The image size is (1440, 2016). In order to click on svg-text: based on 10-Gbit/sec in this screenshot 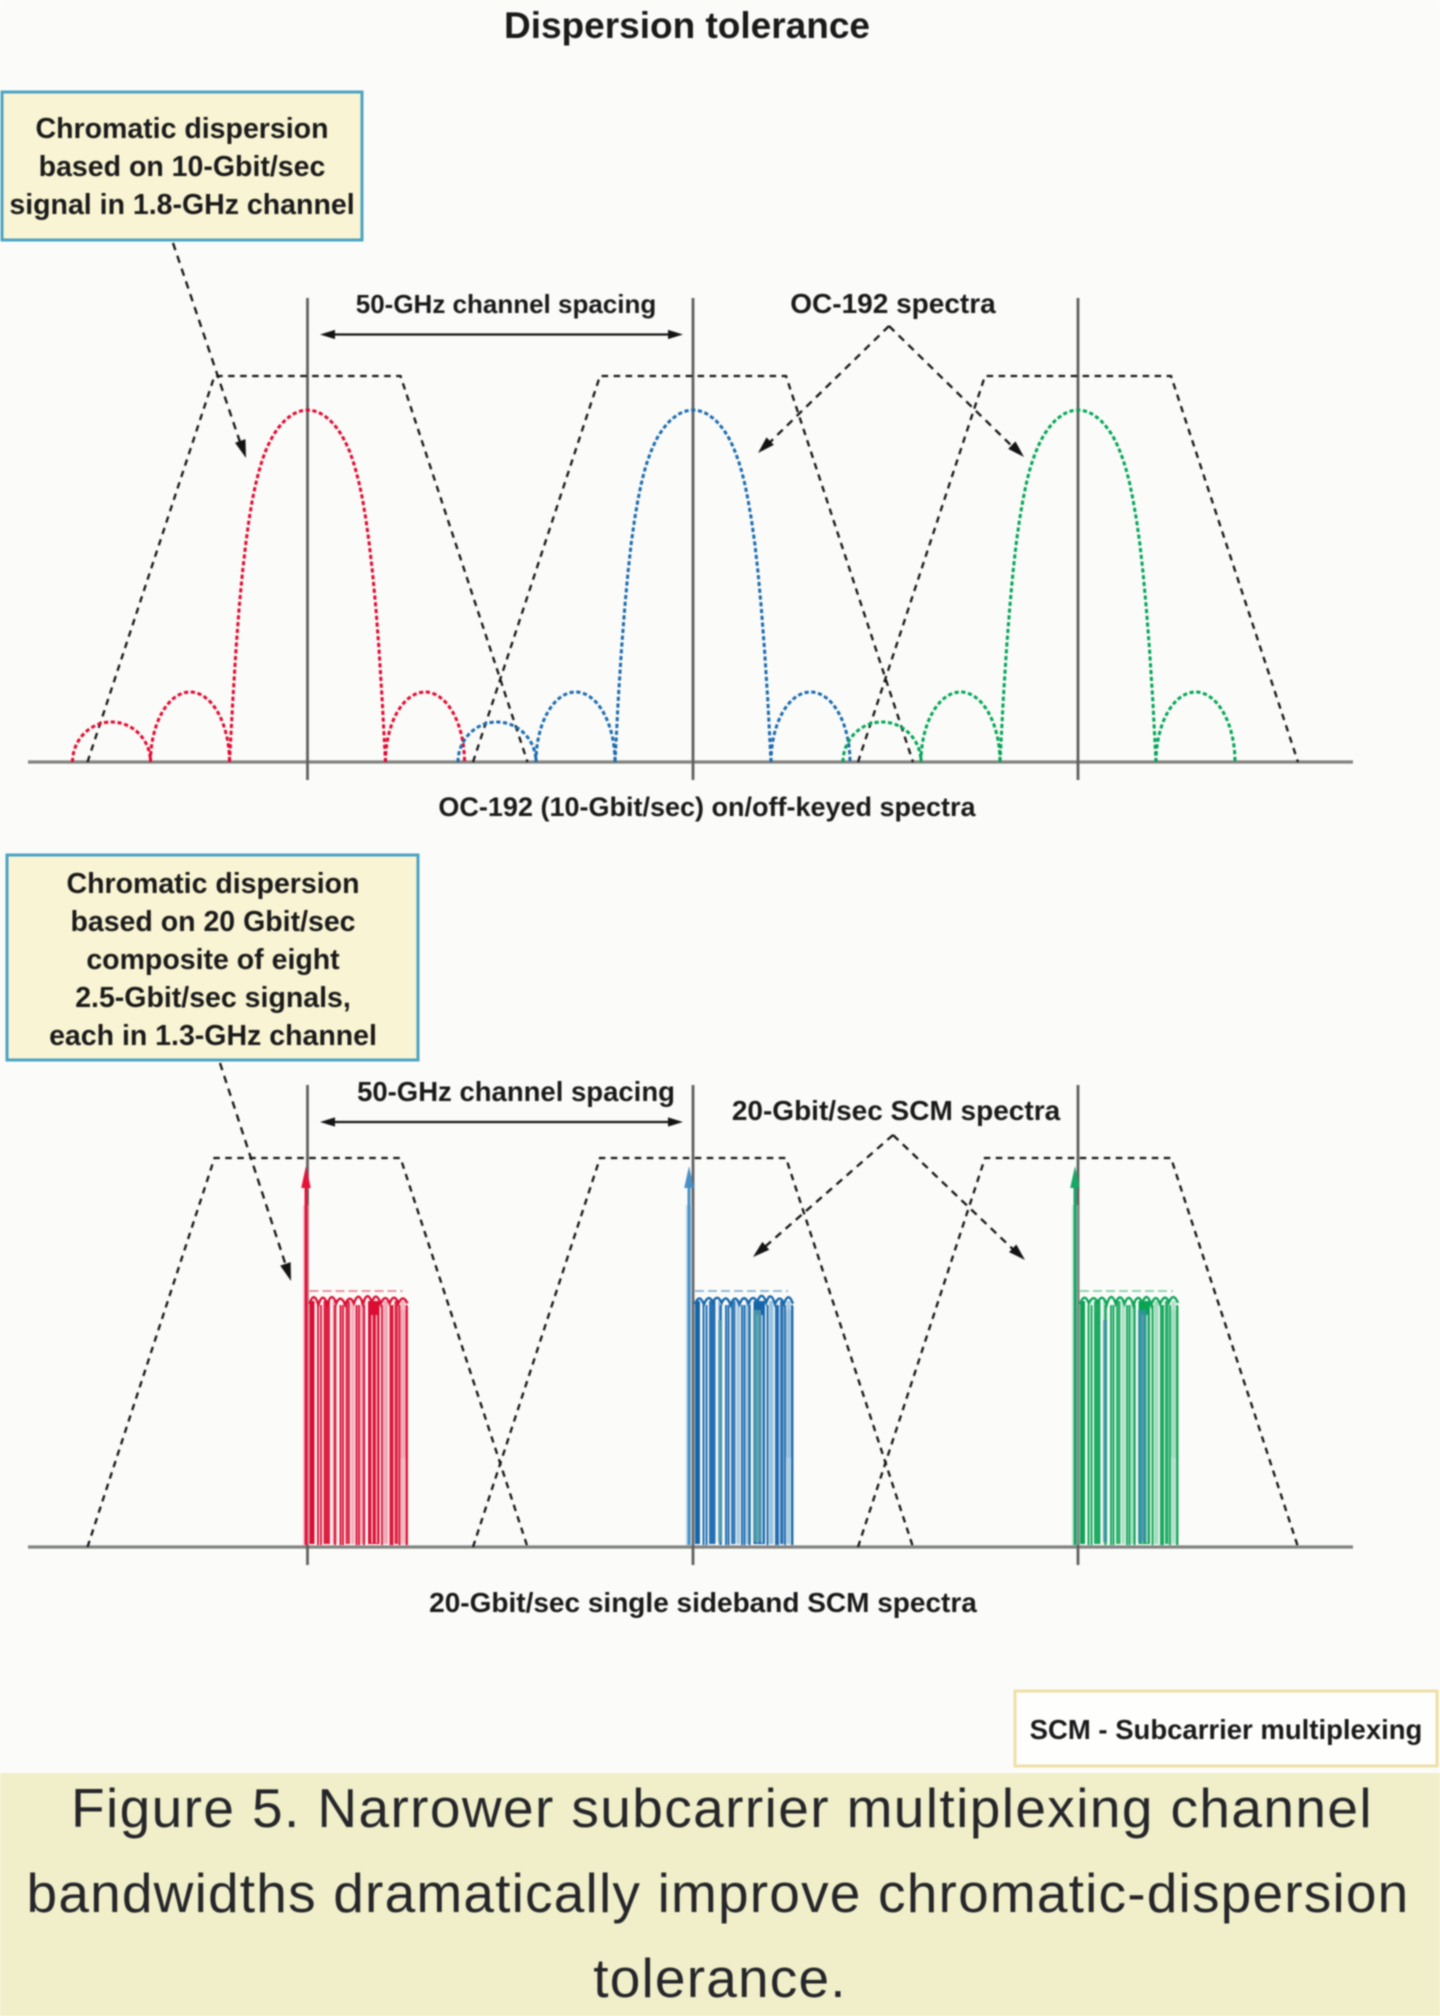, I will do `click(182, 167)`.